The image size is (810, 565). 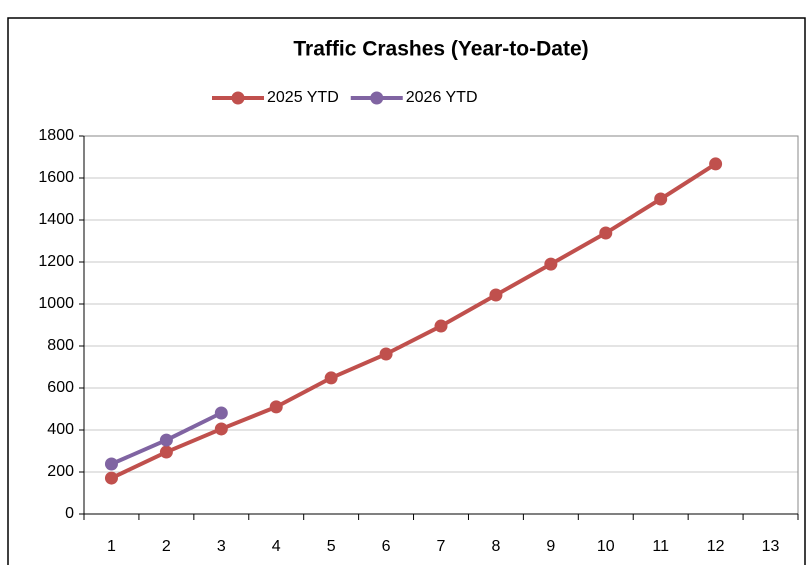 What do you see at coordinates (60, 387) in the screenshot?
I see `y-tick-label: 600` at bounding box center [60, 387].